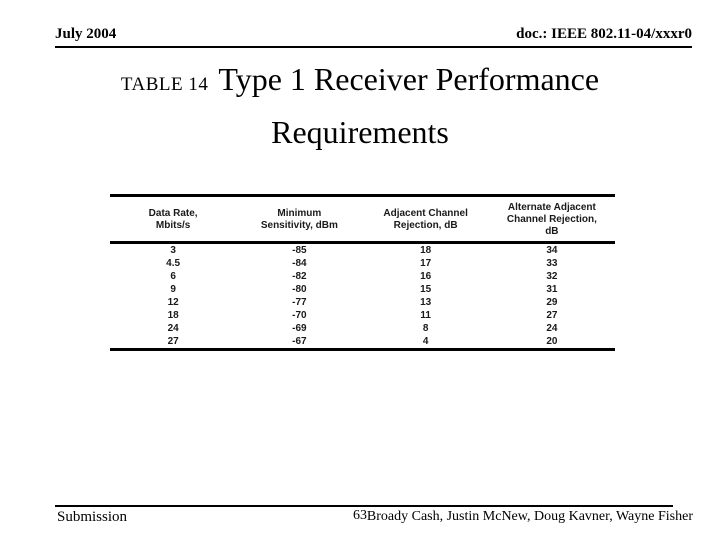 The height and width of the screenshot is (540, 720). I want to click on table-cell: 4.5, so click(173, 263).